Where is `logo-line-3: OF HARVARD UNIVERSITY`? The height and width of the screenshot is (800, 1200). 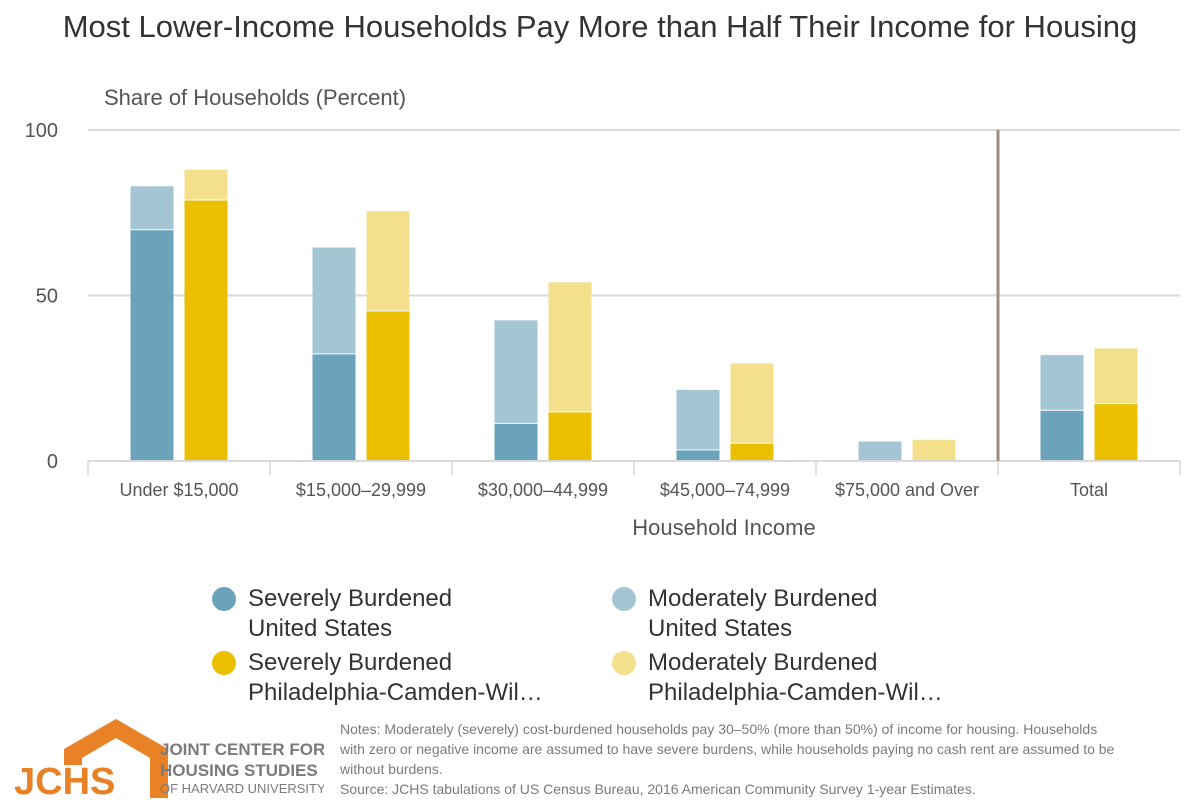
logo-line-3: OF HARVARD UNIVERSITY is located at coordinates (242, 788).